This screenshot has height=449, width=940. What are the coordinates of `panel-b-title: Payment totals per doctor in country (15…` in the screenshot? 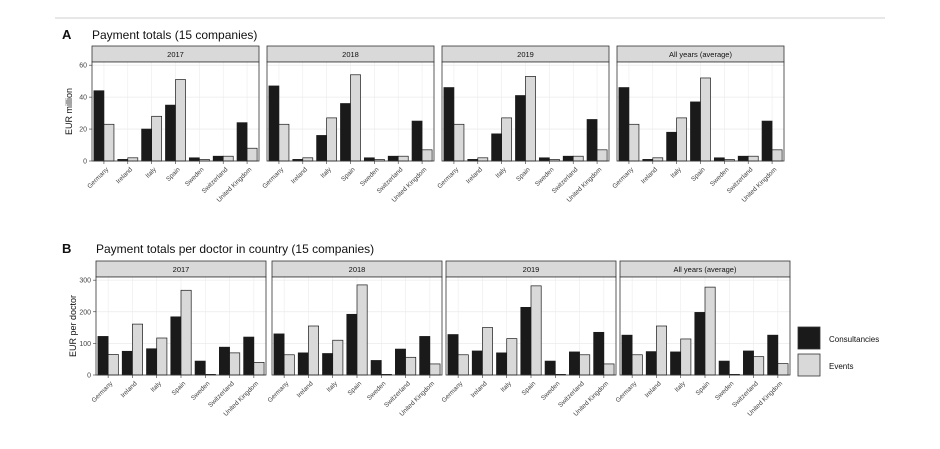 It's located at (235, 249).